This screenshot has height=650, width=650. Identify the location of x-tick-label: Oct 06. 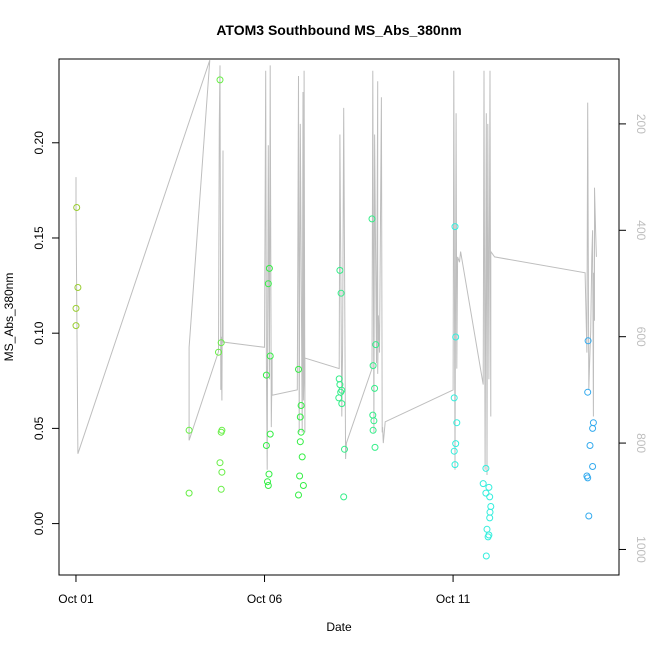
(265, 599).